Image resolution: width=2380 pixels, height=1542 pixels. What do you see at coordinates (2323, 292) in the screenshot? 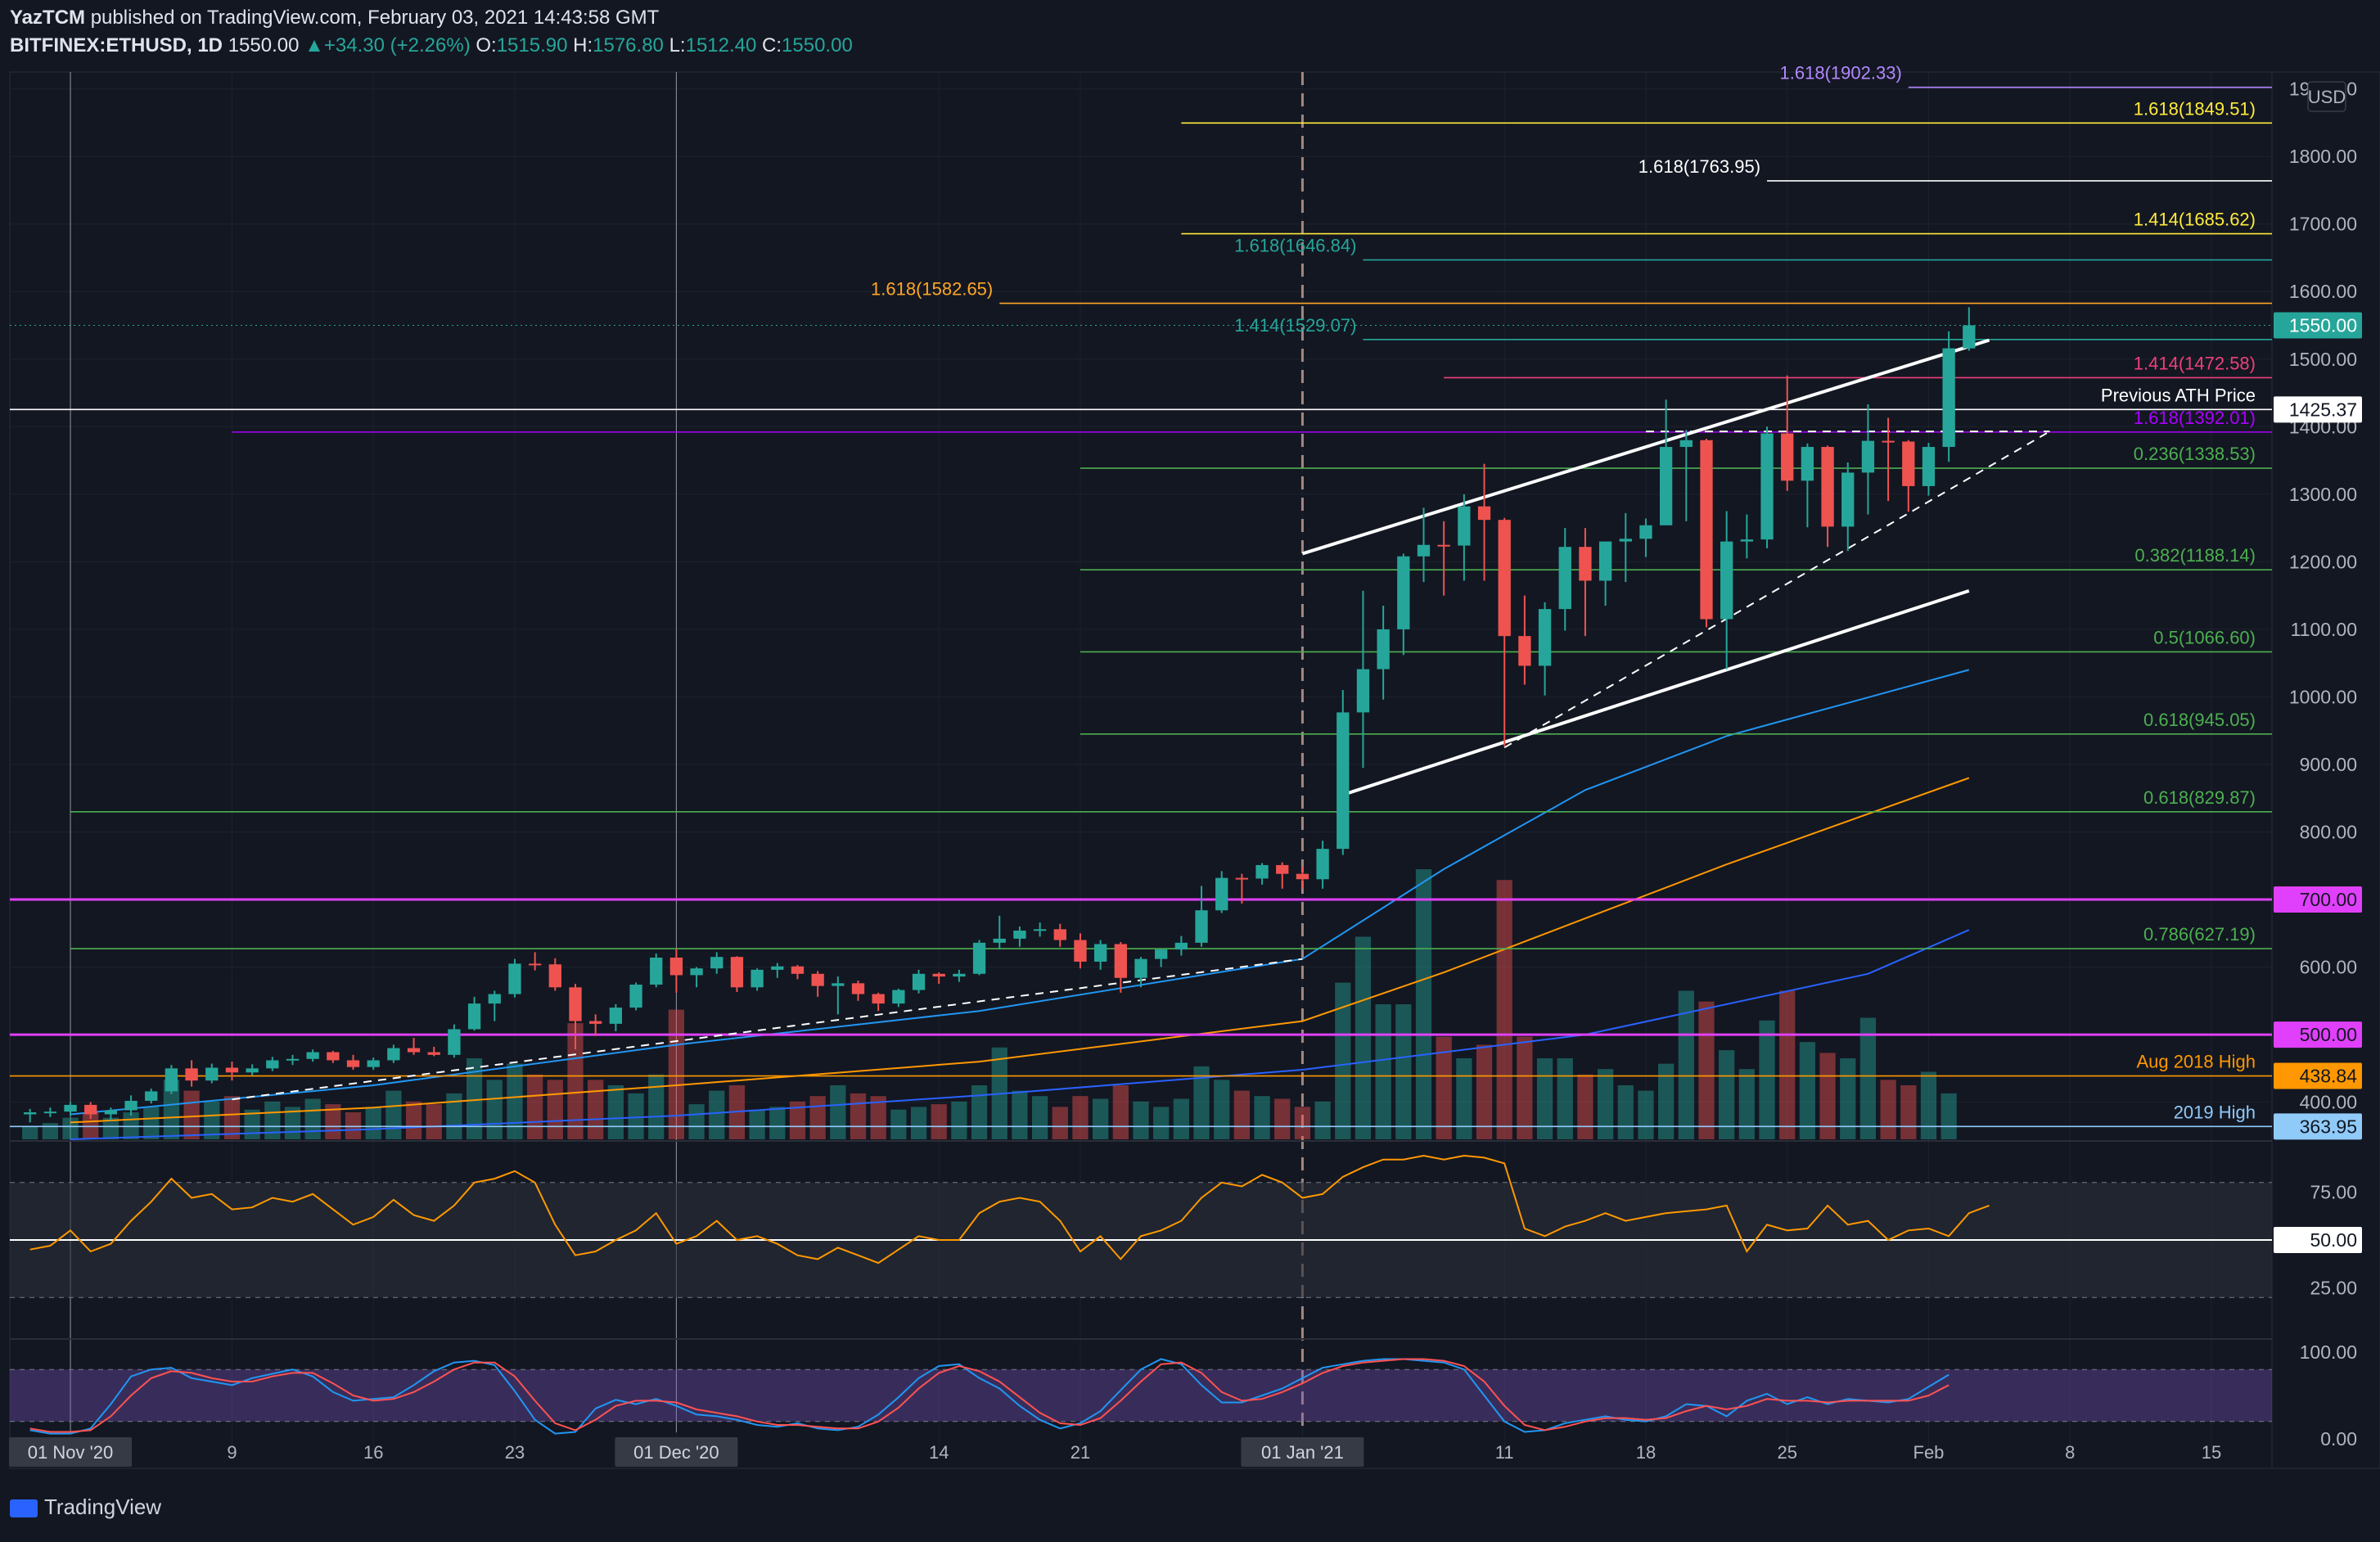
I see `price-tick-label: 1600.00` at bounding box center [2323, 292].